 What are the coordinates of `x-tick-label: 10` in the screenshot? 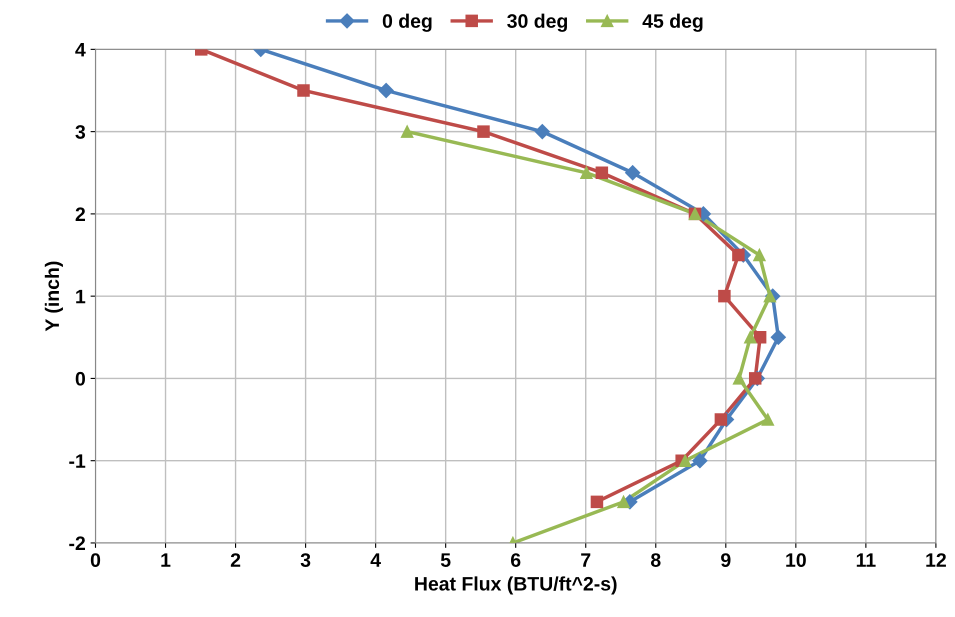 It's located at (796, 560).